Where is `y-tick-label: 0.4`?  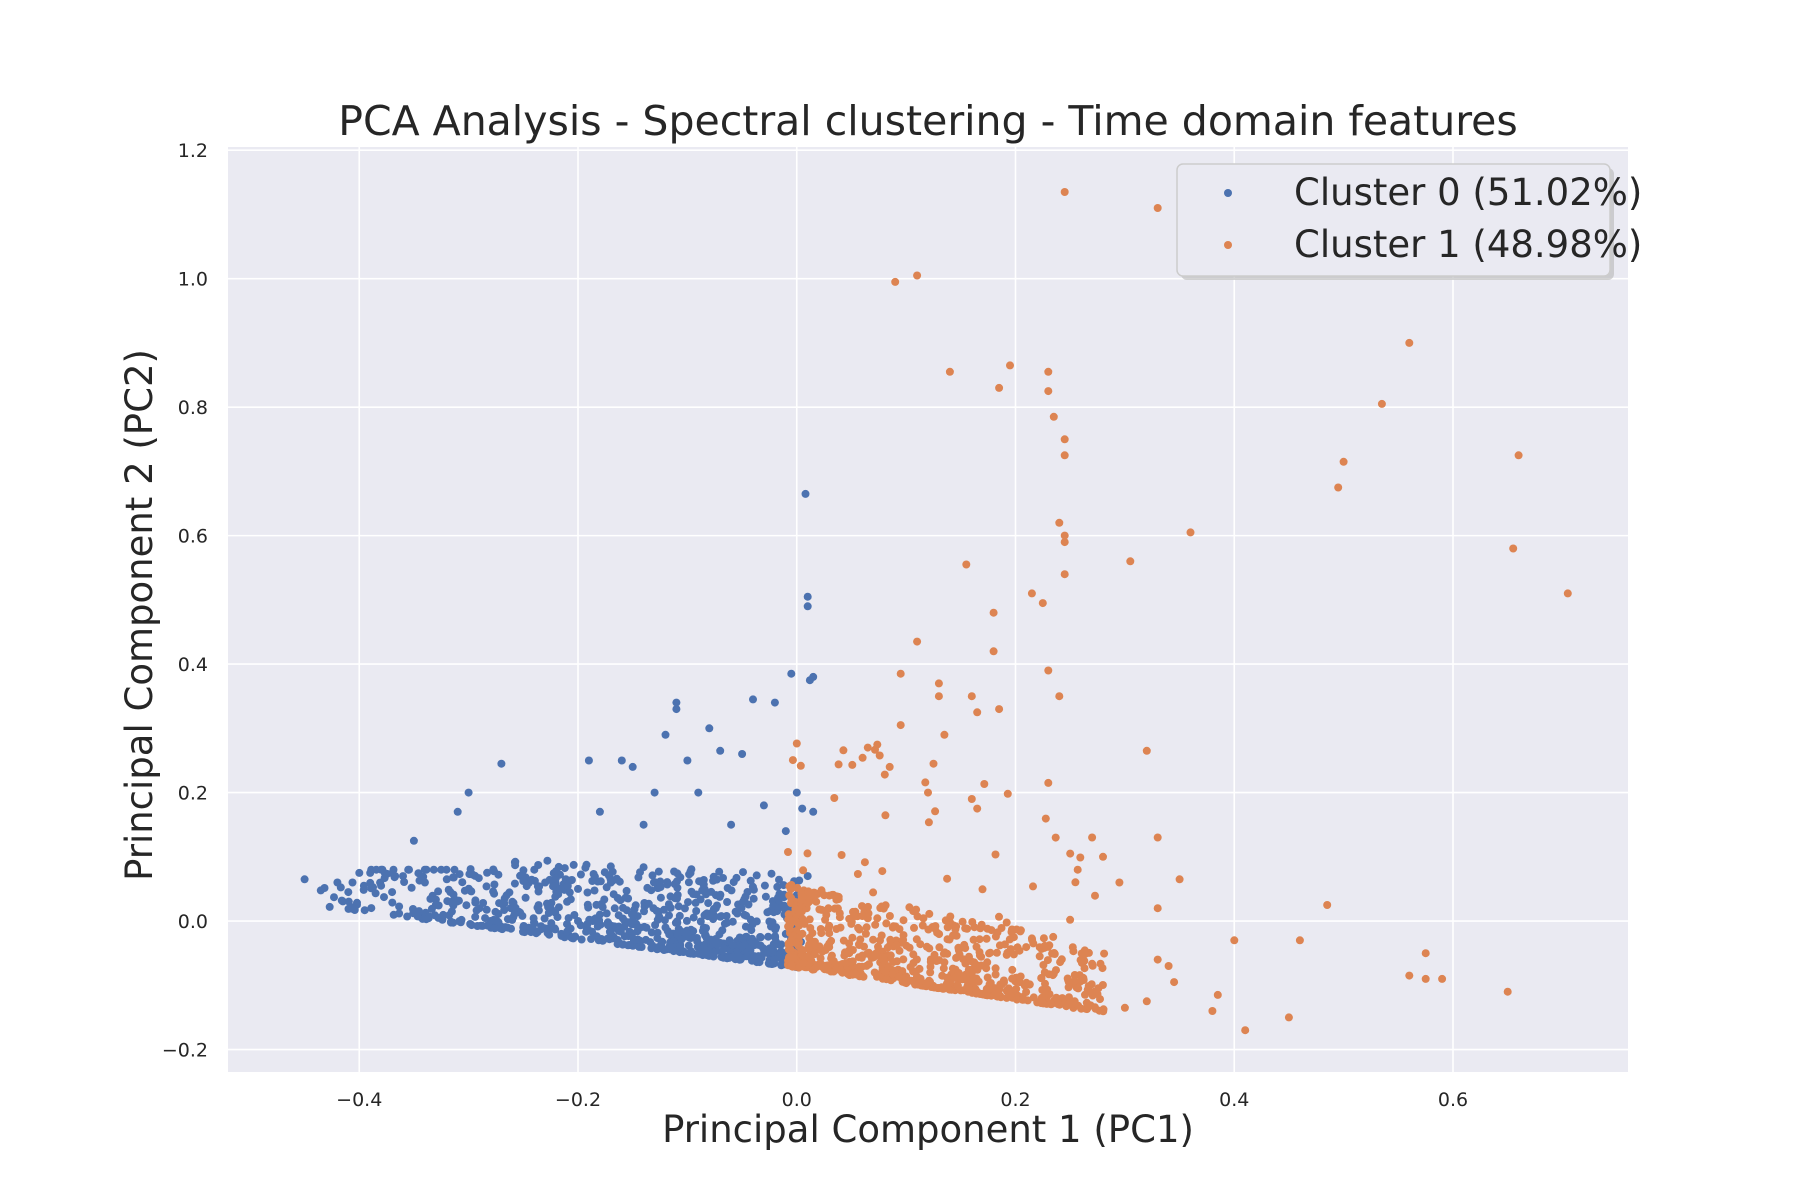 y-tick-label: 0.4 is located at coordinates (193, 665).